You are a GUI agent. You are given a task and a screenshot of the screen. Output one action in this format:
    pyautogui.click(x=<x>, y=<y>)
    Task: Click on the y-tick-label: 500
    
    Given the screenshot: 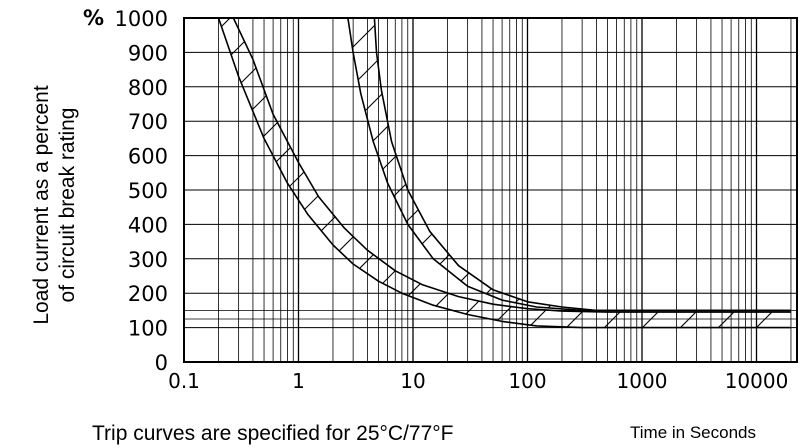 What is the action you would take?
    pyautogui.click(x=148, y=191)
    